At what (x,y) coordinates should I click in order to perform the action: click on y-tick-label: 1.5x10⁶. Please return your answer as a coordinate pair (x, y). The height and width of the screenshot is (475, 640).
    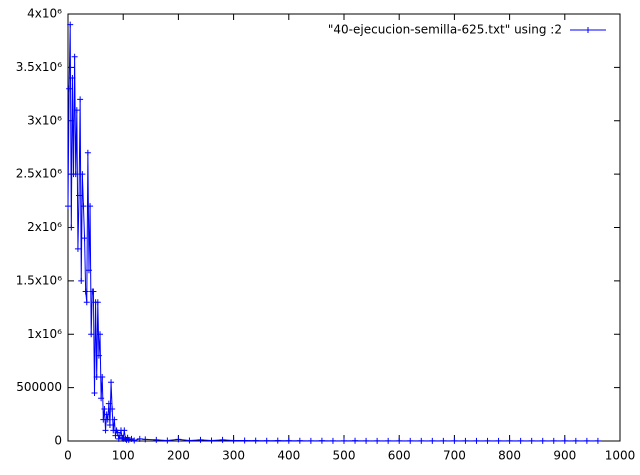
    Looking at the image, I should click on (39, 280).